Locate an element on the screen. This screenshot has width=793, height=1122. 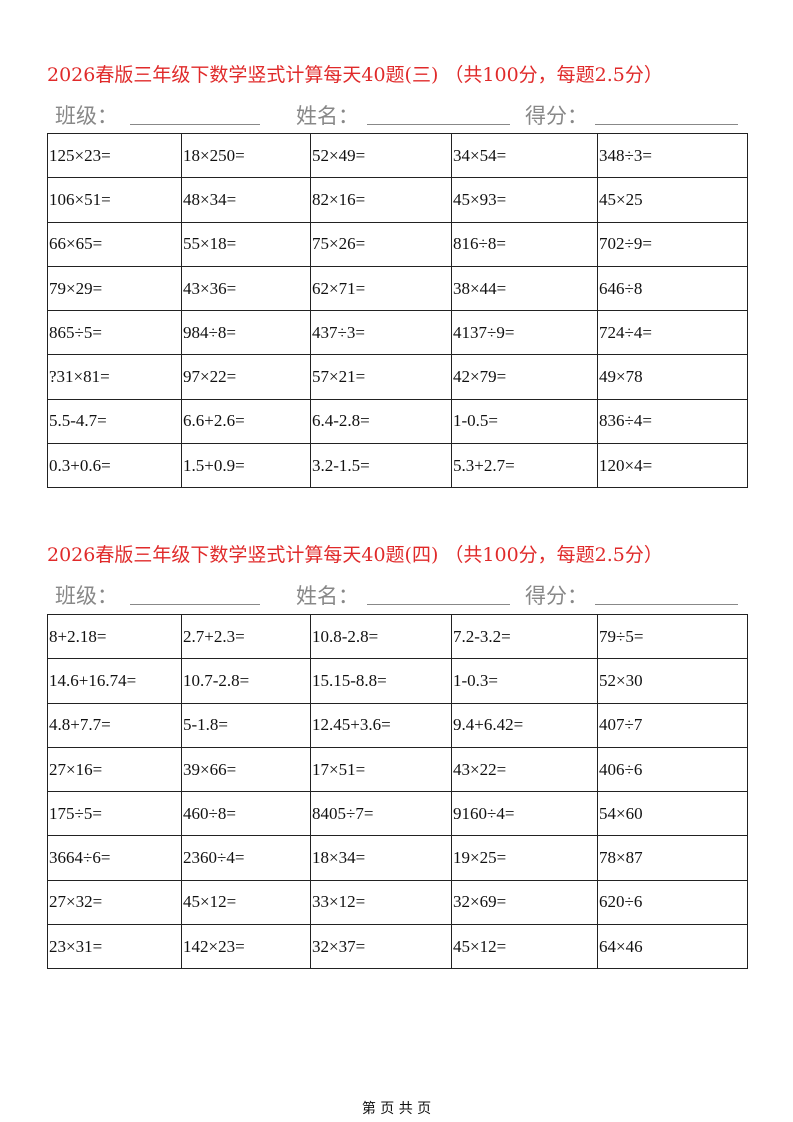
problem-cell: 0.3+0.6= is located at coordinates (114, 466).